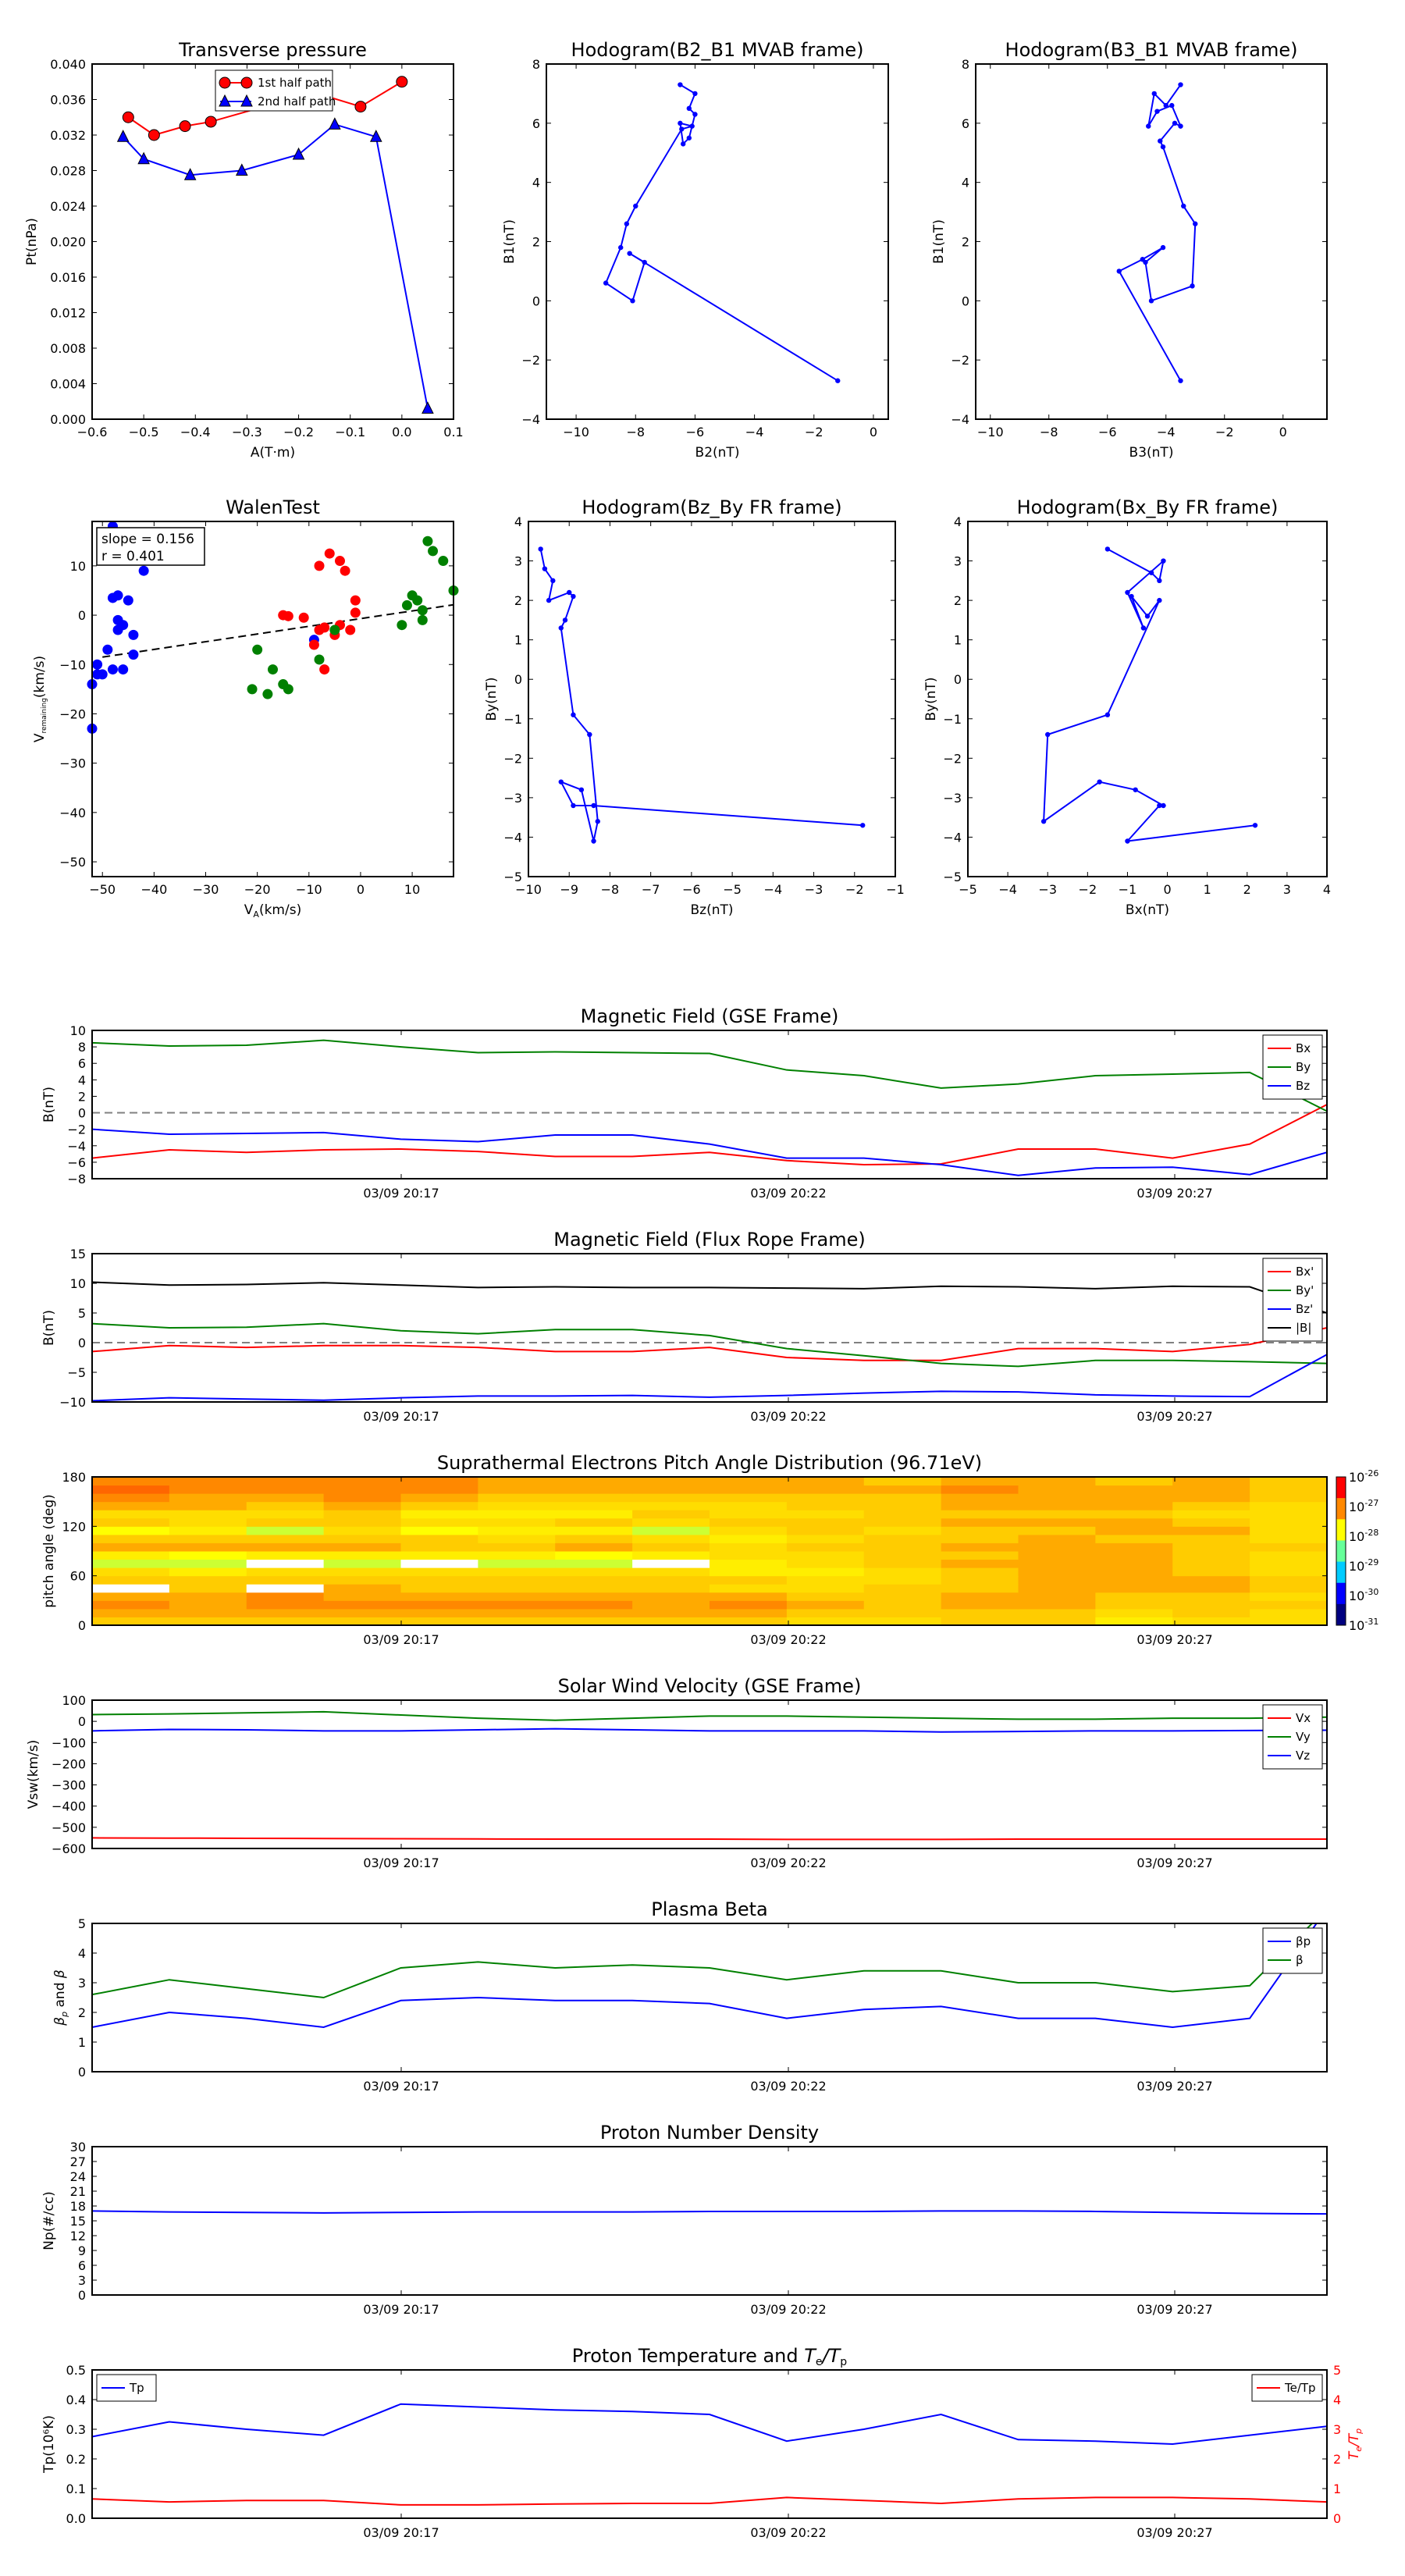 Image resolution: width=1405 pixels, height=2576 pixels. I want to click on colorbar-label: 10-31, so click(1363, 1625).